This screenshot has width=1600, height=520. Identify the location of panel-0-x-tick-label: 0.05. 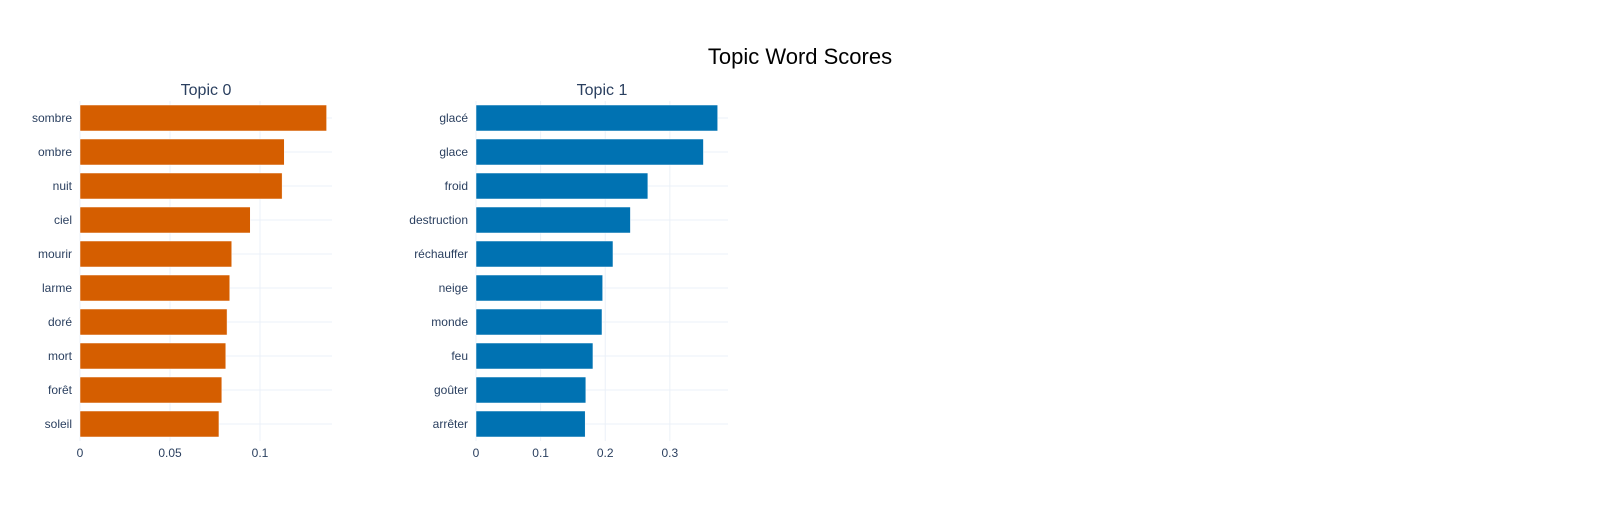
(170, 453).